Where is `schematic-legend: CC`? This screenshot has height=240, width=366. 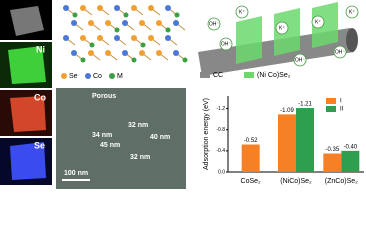 schematic-legend: CC is located at coordinates (218, 75).